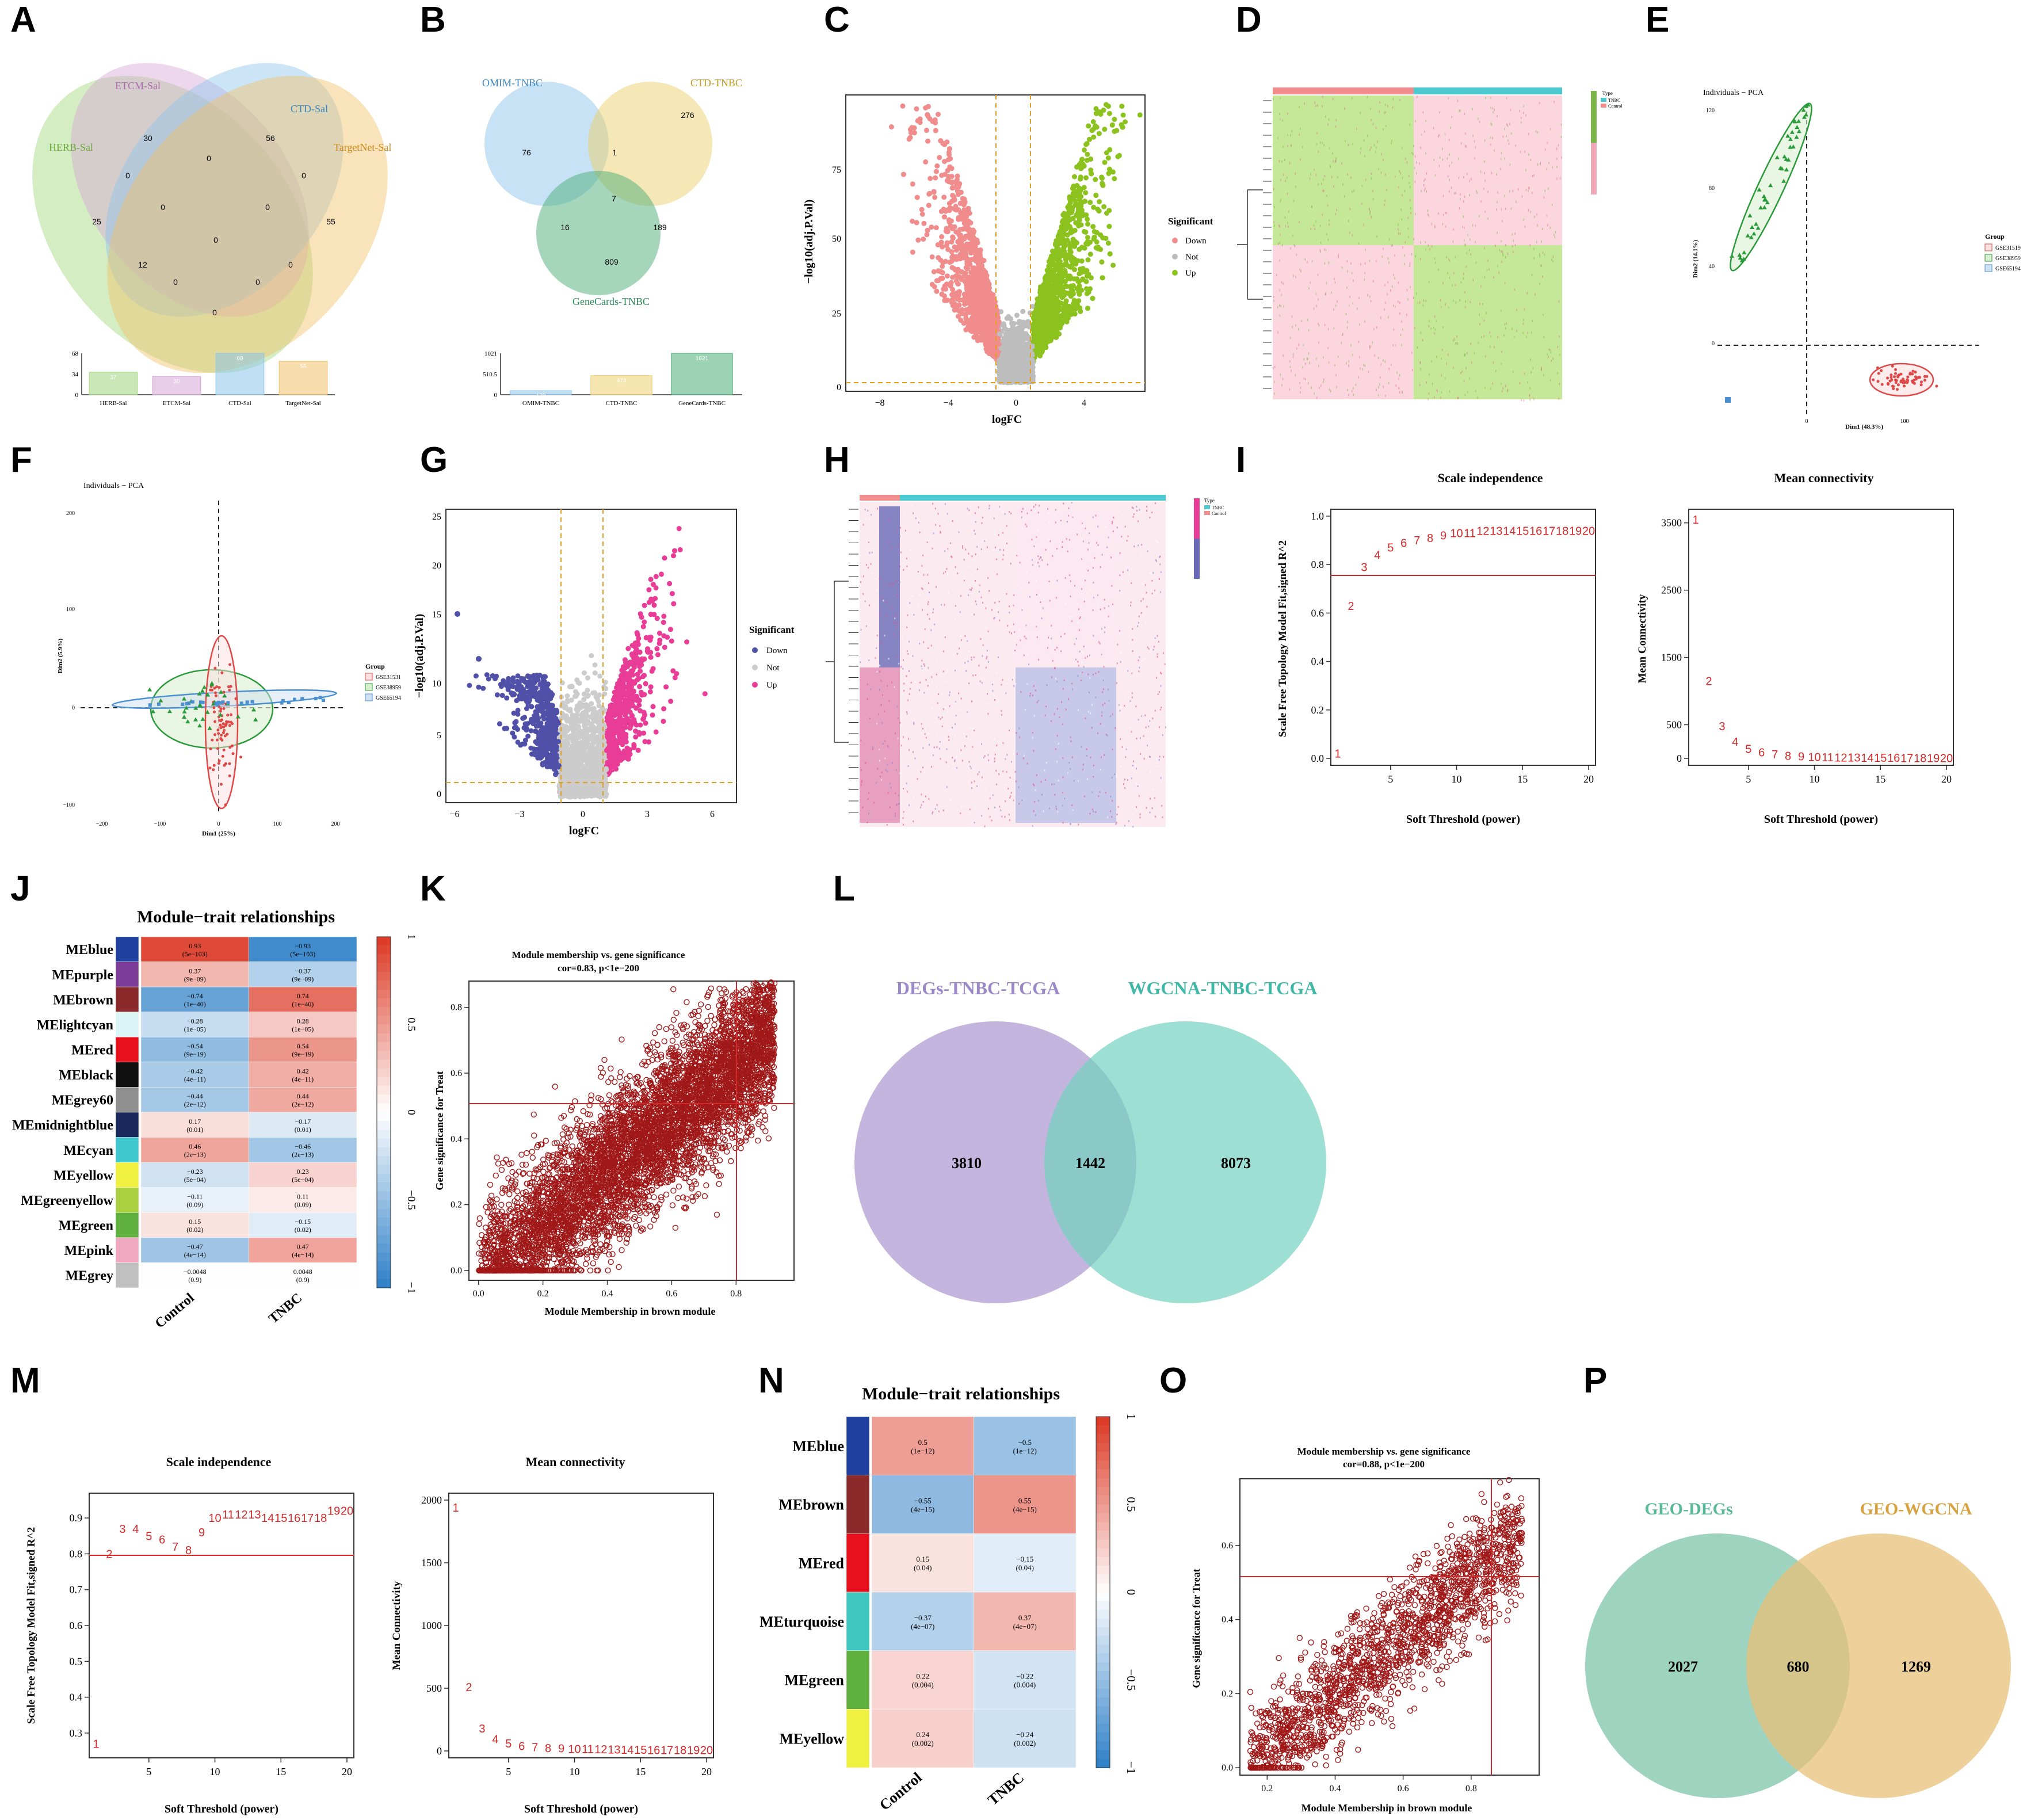 The height and width of the screenshot is (1820, 2042). Describe the element at coordinates (1343, 322) in the screenshot. I see `heatmap-block` at that location.